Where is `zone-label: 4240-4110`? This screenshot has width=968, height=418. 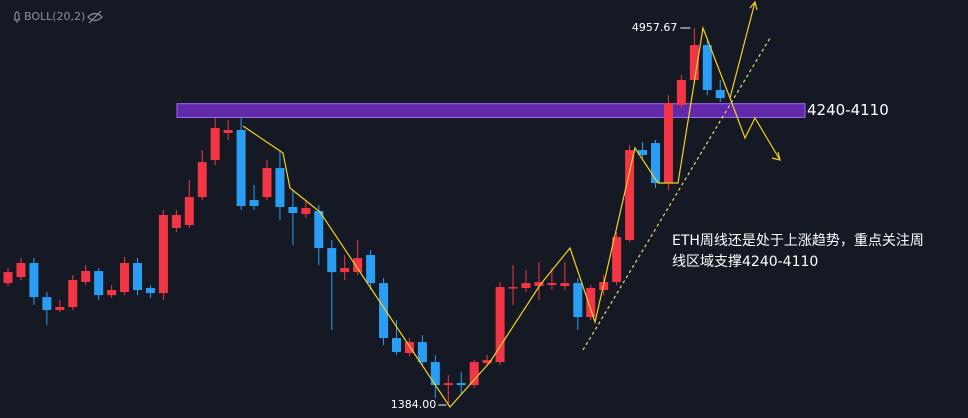 zone-label: 4240-4110 is located at coordinates (848, 110).